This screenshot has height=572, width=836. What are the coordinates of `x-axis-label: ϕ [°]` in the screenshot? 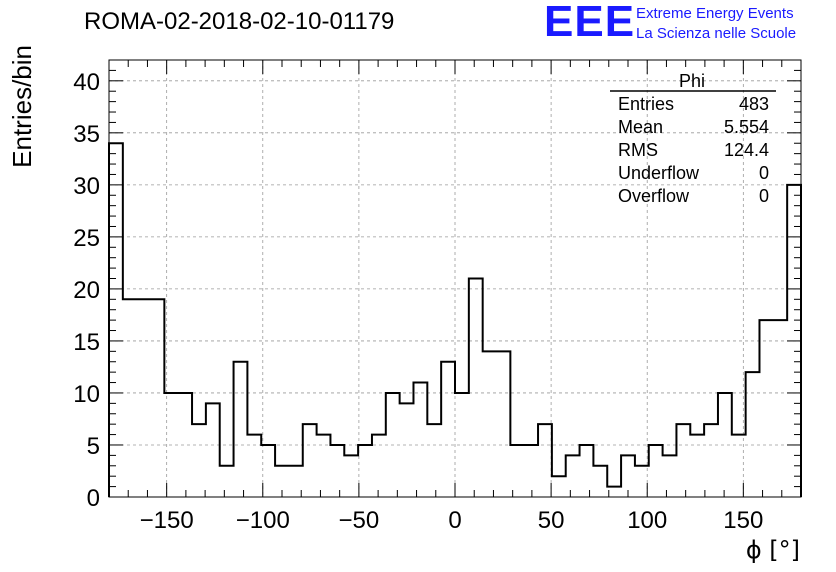 It's located at (773, 550).